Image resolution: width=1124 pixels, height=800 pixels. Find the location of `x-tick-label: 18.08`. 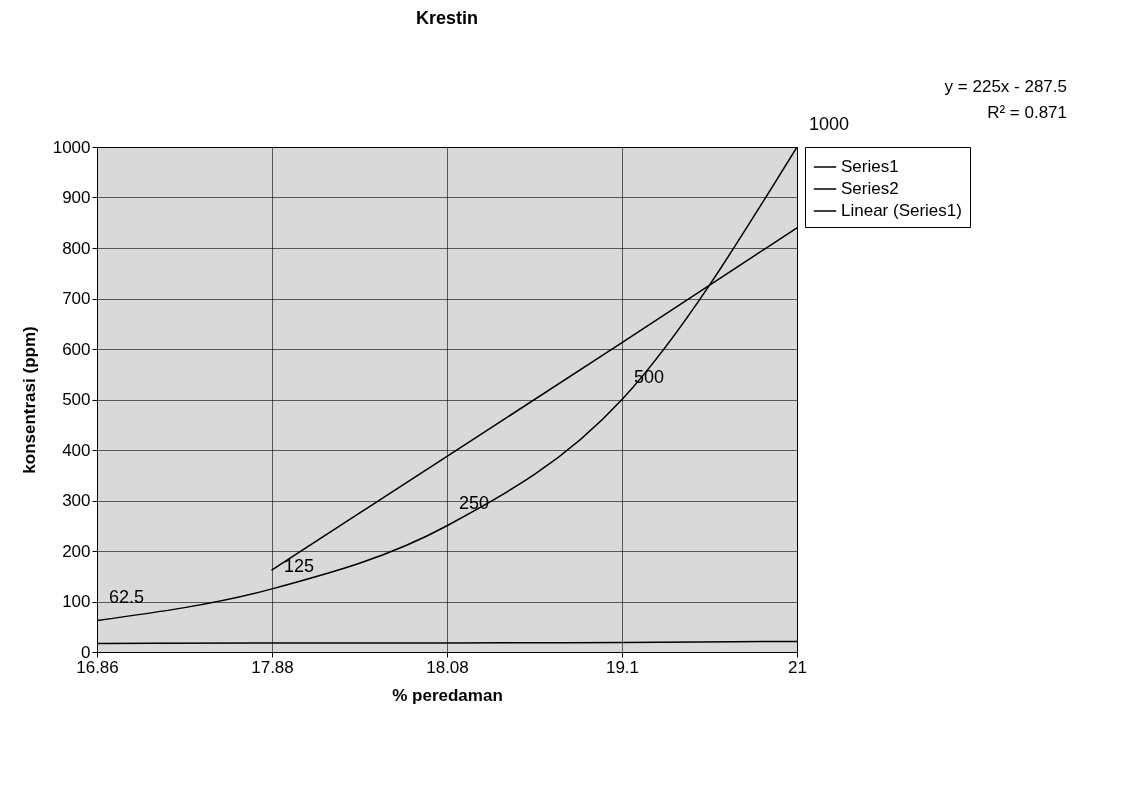

x-tick-label: 18.08 is located at coordinates (447, 667).